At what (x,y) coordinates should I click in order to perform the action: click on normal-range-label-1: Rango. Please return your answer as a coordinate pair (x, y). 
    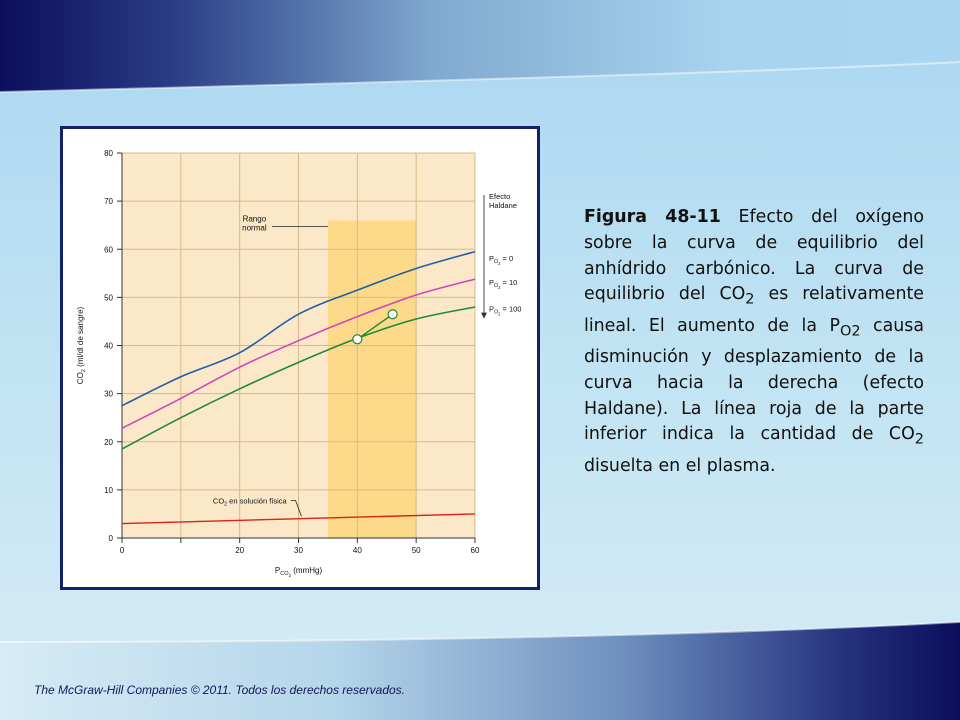
    Looking at the image, I should click on (255, 218).